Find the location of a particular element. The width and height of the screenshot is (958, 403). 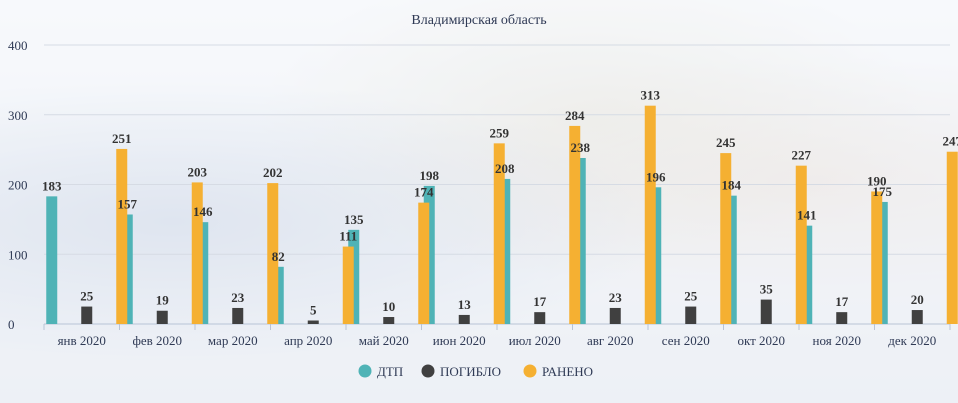

x-tick-label: сен 2020 is located at coordinates (686, 340).